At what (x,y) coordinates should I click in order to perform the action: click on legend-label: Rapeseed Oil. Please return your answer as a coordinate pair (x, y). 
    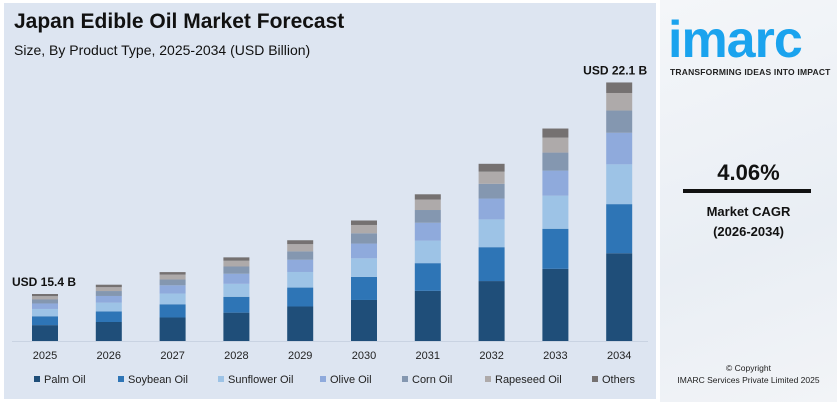
    Looking at the image, I should click on (528, 380).